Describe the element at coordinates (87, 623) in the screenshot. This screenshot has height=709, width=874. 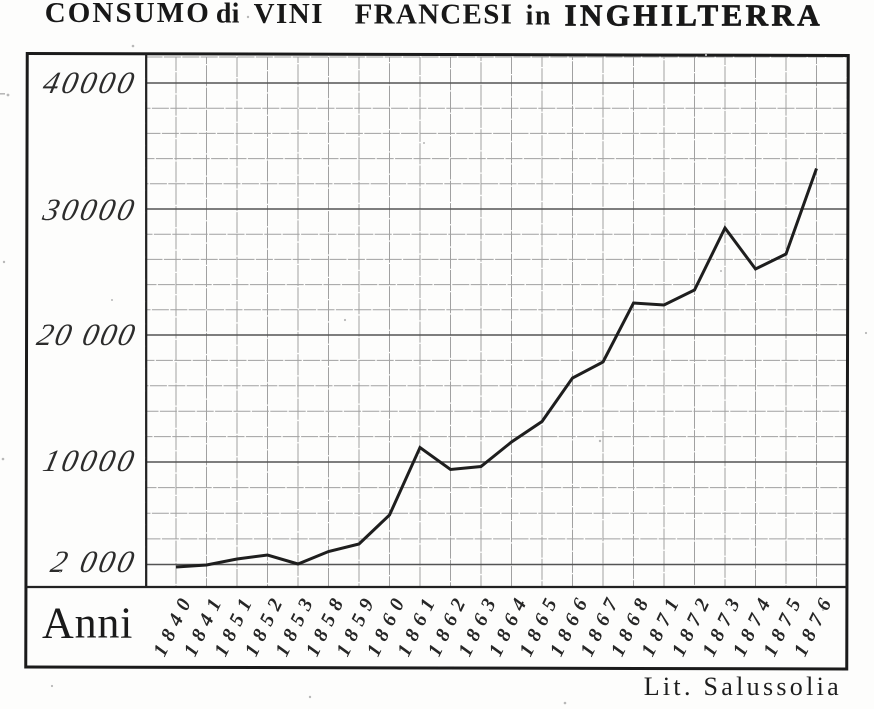
I see `svg-text: Anni` at that location.